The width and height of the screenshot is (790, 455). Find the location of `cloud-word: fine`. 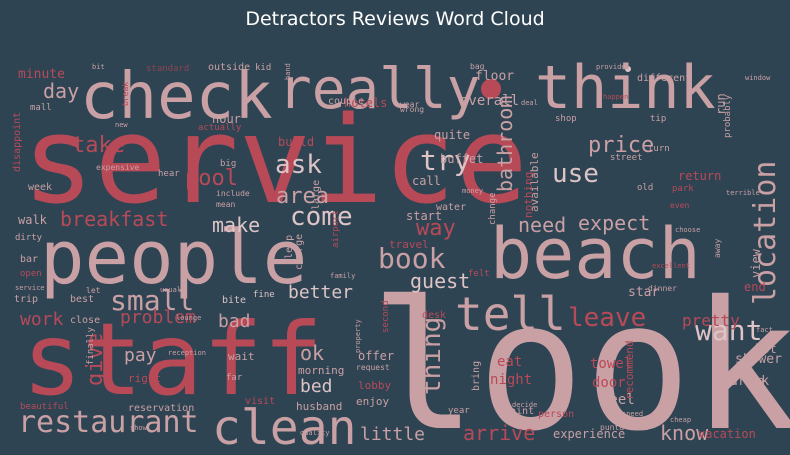

cloud-word: fine is located at coordinates (264, 295).